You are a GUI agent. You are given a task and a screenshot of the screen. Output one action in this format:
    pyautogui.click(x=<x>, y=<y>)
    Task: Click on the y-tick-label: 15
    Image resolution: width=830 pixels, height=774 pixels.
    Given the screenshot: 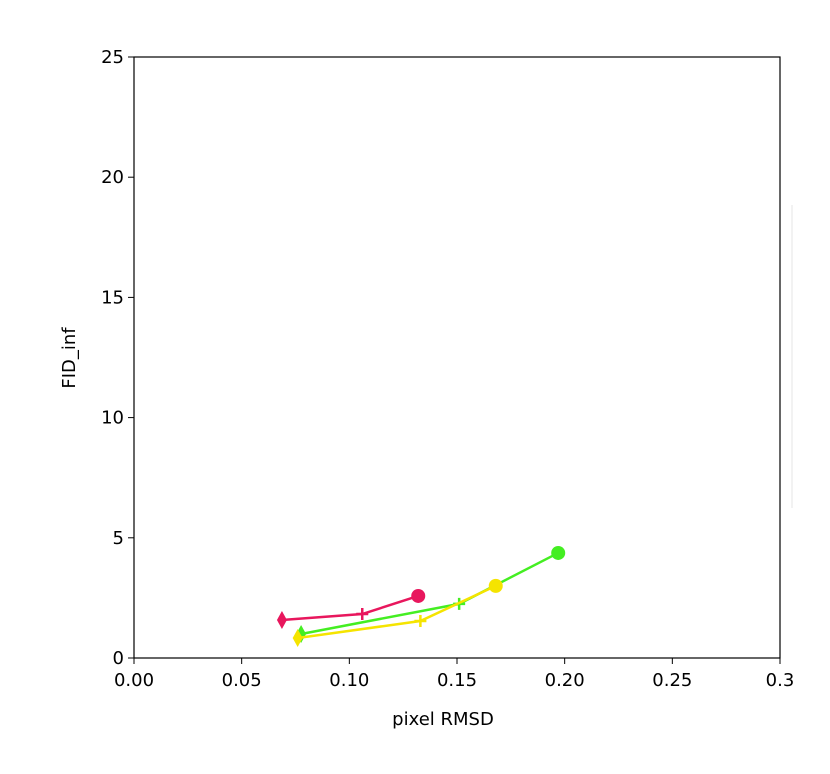 What is the action you would take?
    pyautogui.click(x=112, y=297)
    